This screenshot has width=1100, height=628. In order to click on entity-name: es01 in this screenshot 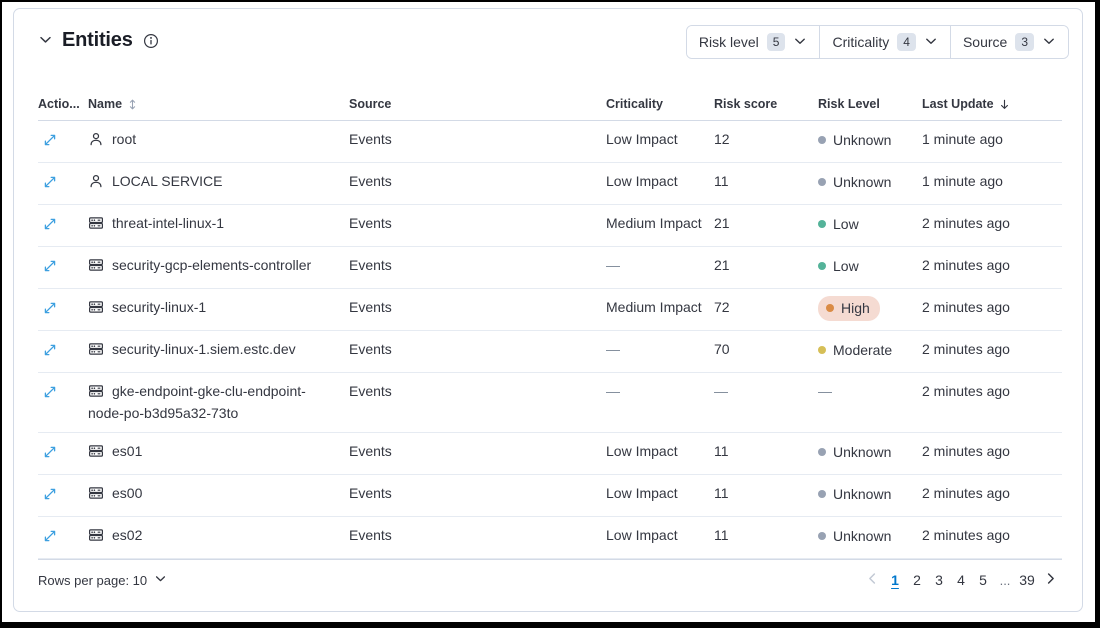, I will do `click(127, 451)`.